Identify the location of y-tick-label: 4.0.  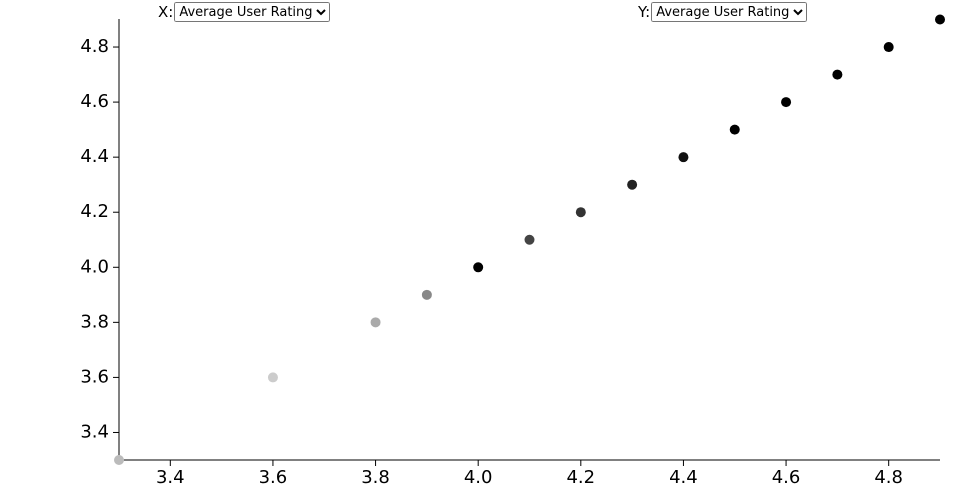
(94, 266).